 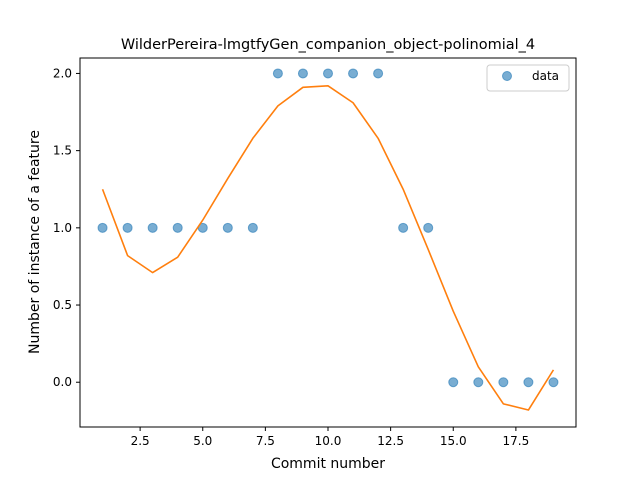 I want to click on x-axis-label: Commit number, so click(x=328, y=464).